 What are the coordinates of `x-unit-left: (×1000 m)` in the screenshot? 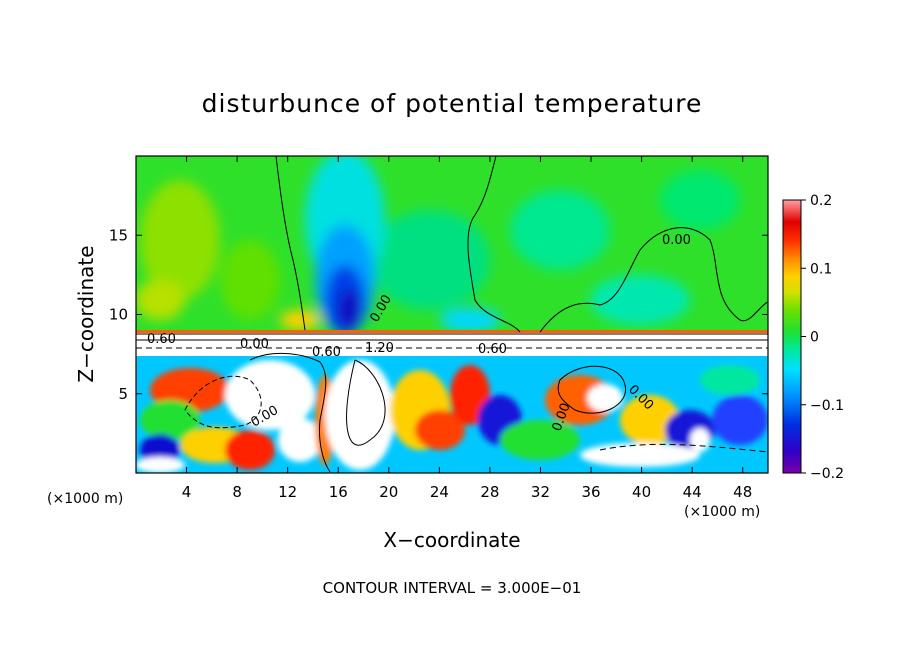 It's located at (85, 499).